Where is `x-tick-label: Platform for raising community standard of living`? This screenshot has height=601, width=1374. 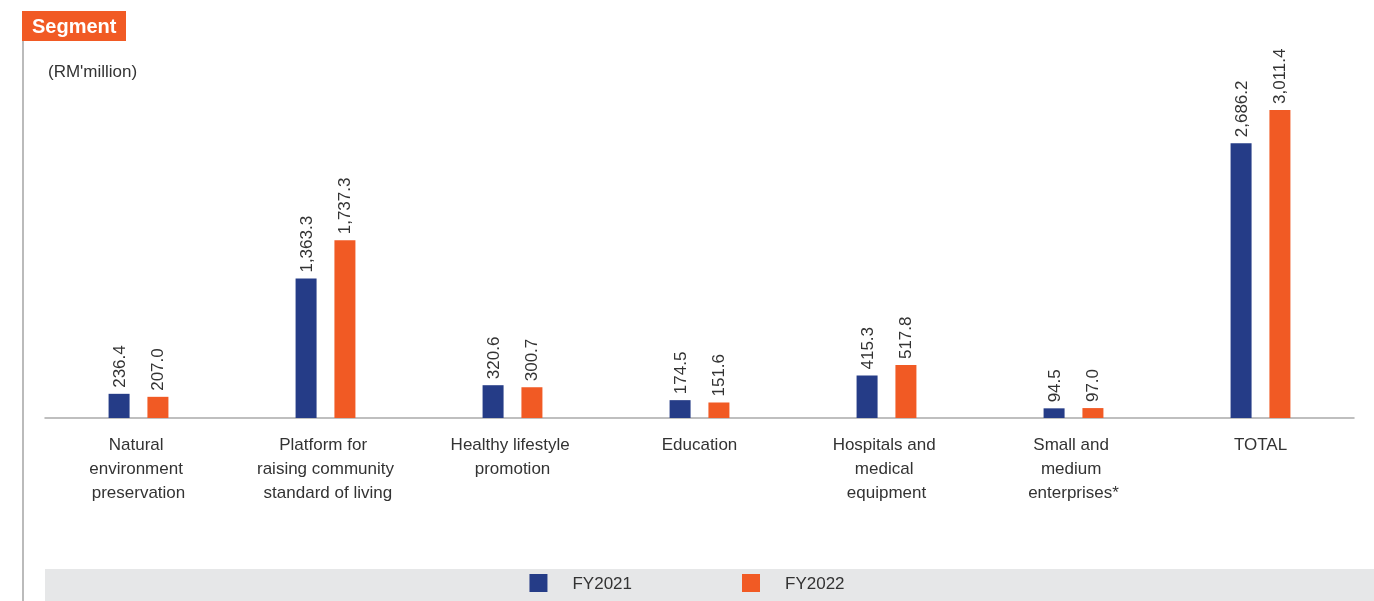 x-tick-label: Platform for raising community standard of living is located at coordinates (326, 468).